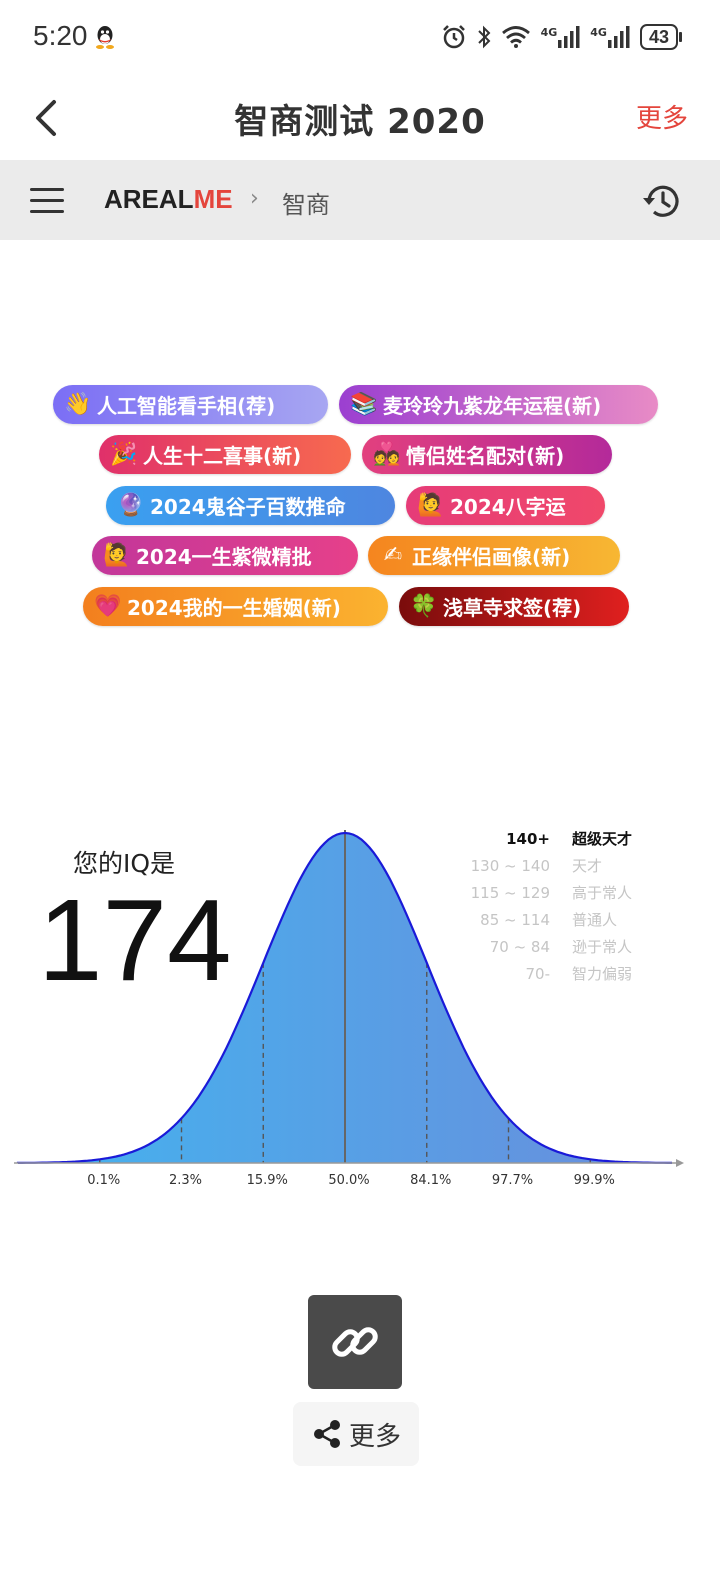 This screenshot has width=720, height=1588. I want to click on feature-tag-label: 浅草寺求签(荐), so click(512, 608).